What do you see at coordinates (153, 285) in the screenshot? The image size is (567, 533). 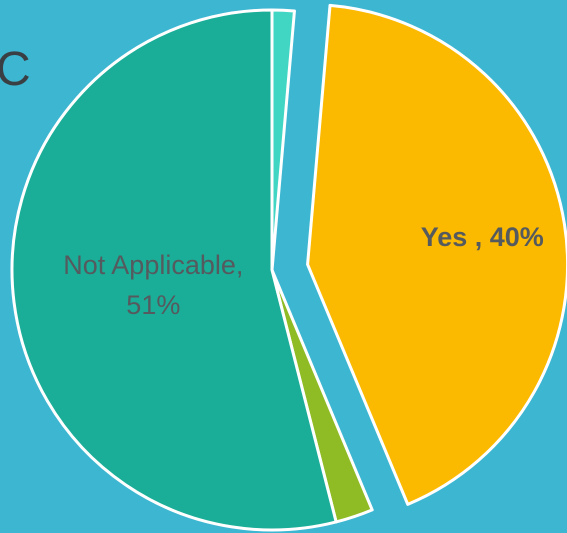 I see `data-label-not-applicable: Not Applicable, 51%` at bounding box center [153, 285].